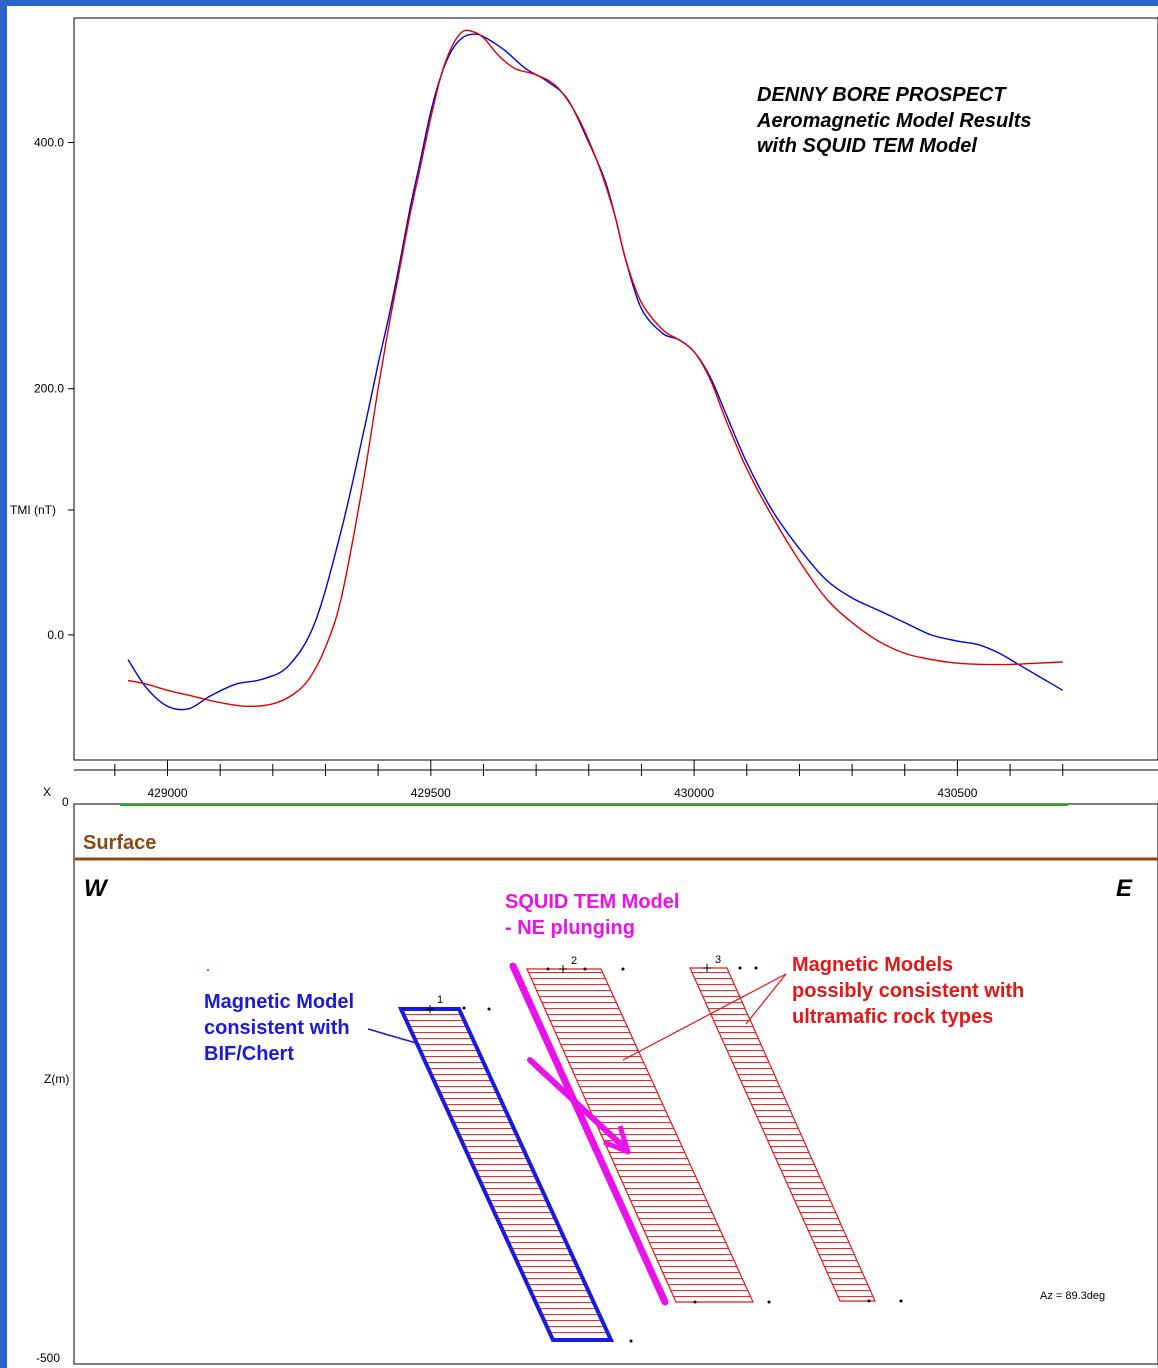  Describe the element at coordinates (3, 684) in the screenshot. I see `window-frame-left` at that location.